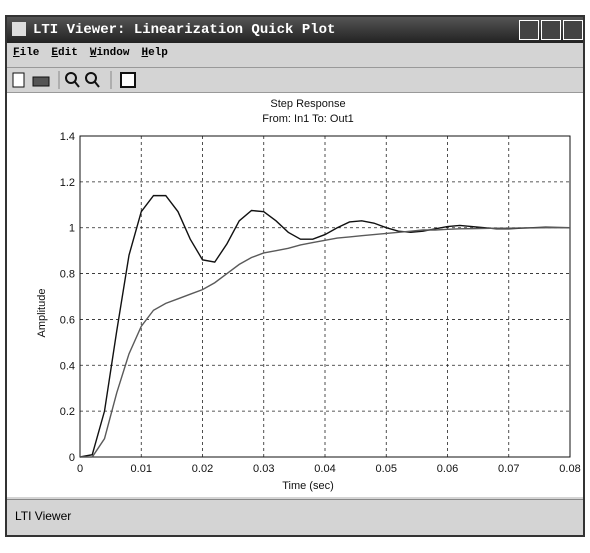 The height and width of the screenshot is (553, 590). Describe the element at coordinates (184, 30) in the screenshot. I see `window-title: LTI Viewer: Linearization Quick Plot` at that location.